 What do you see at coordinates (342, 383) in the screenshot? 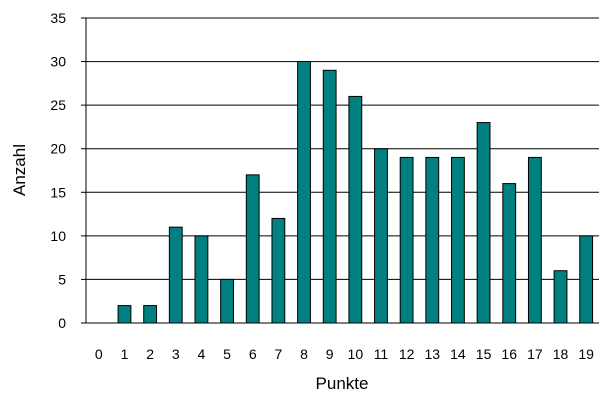
I see `x-axis-title: Punkte` at bounding box center [342, 383].